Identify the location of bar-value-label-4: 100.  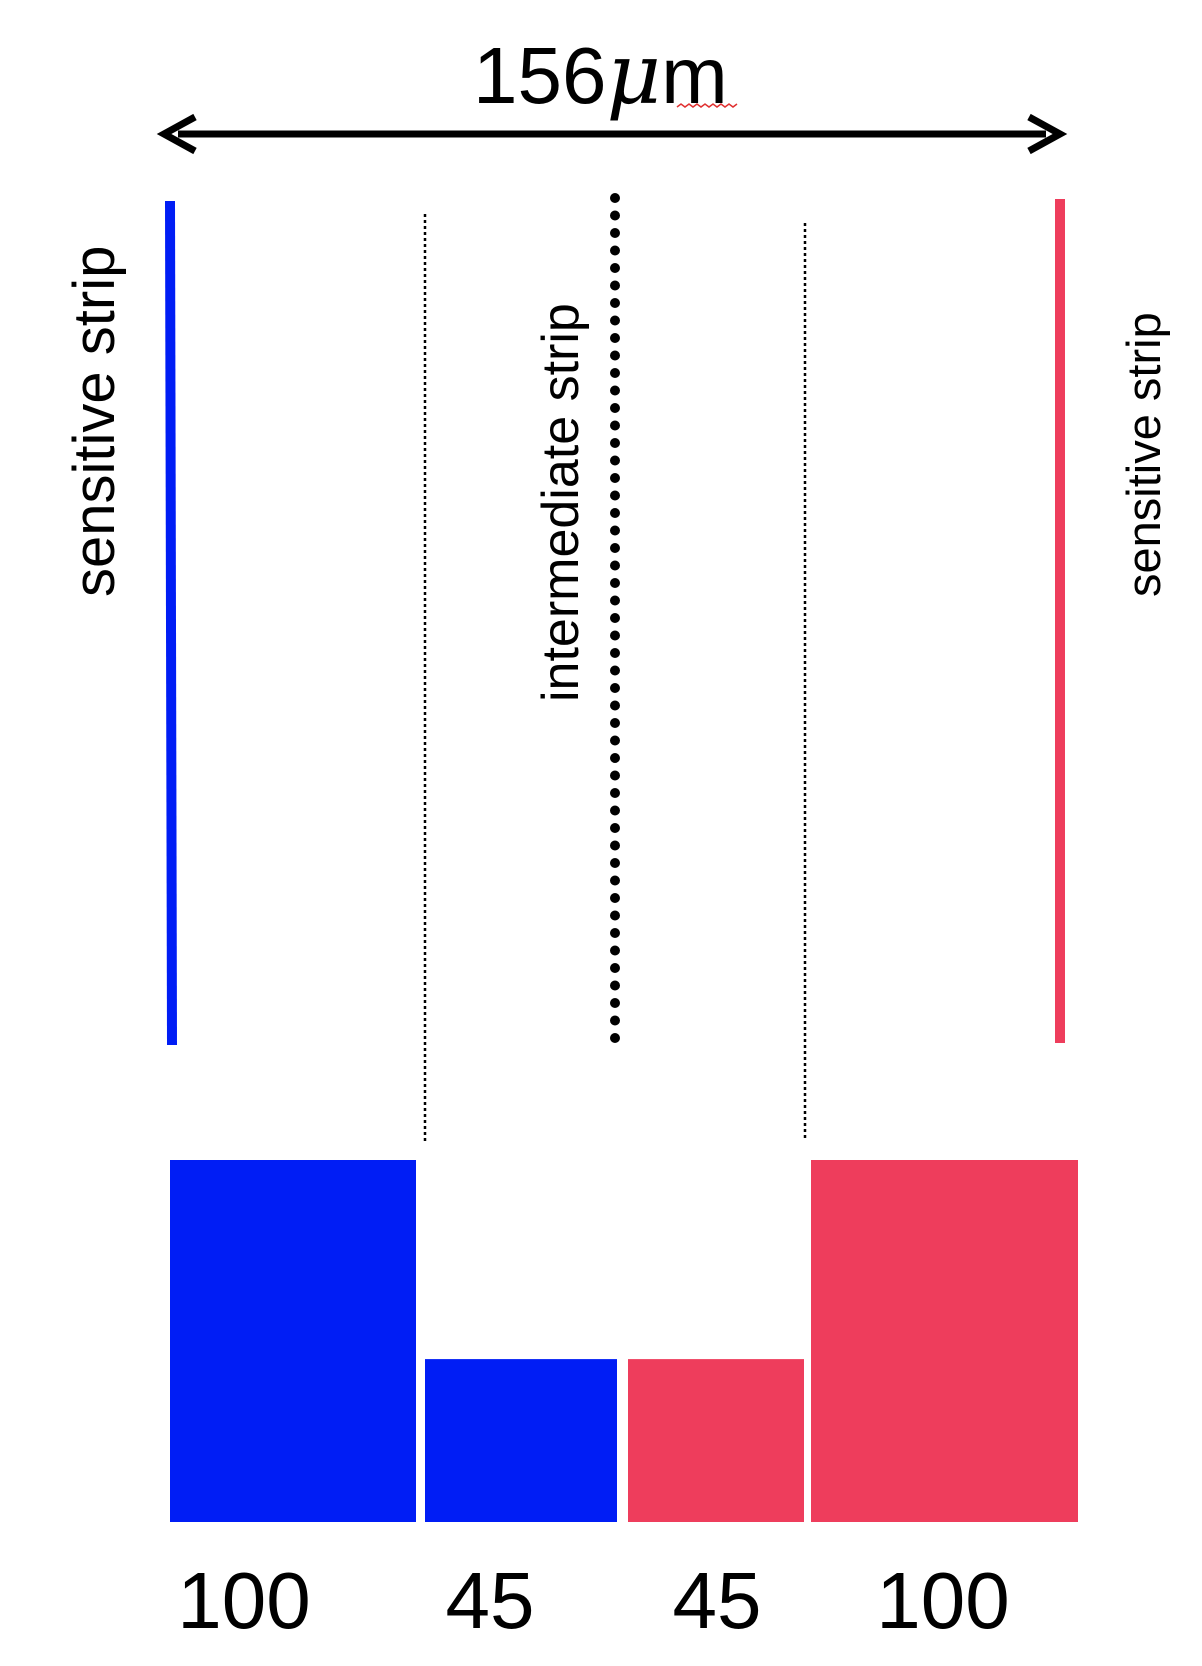
(942, 1600).